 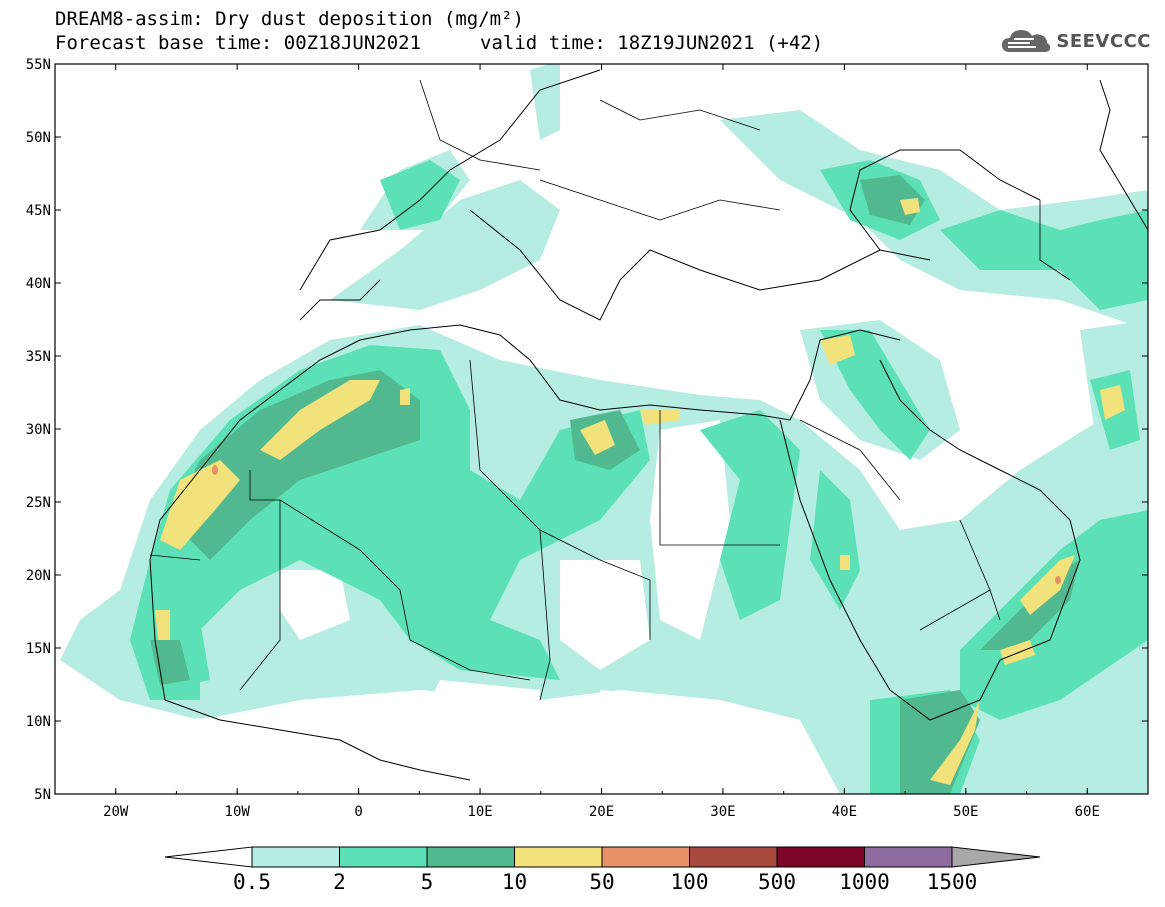 I want to click on lat-tick-label: 15N, so click(x=38, y=649).